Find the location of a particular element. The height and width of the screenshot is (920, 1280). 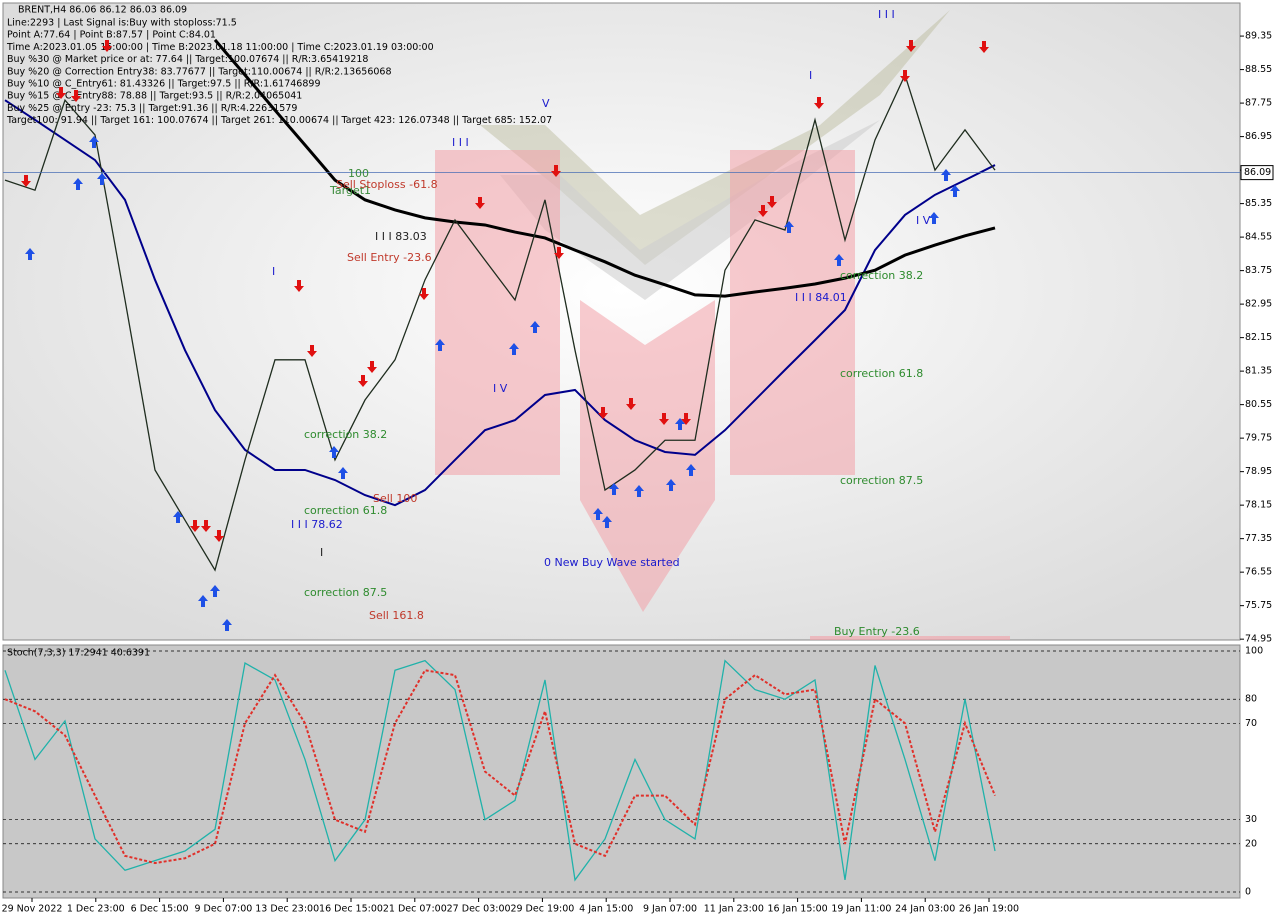

last-price-box is located at coordinates (1257, 173).